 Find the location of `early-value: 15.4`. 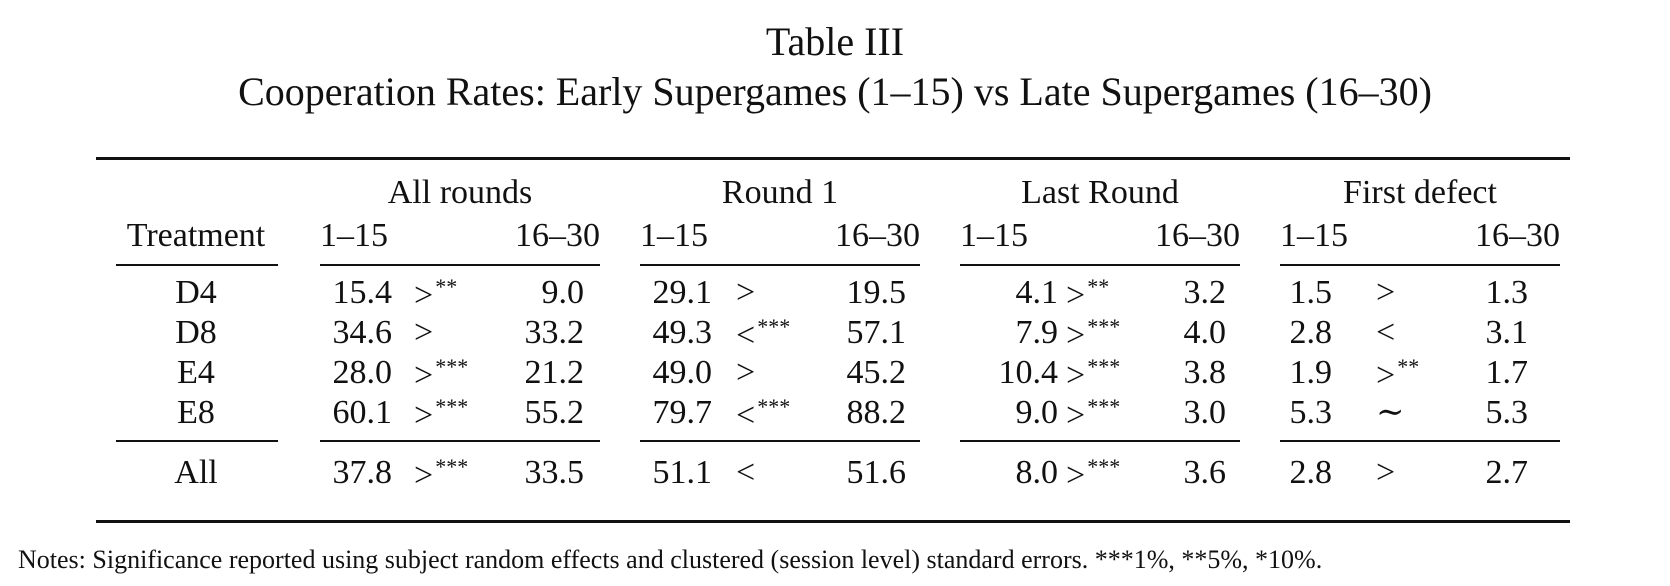

early-value: 15.4 is located at coordinates (362, 292).